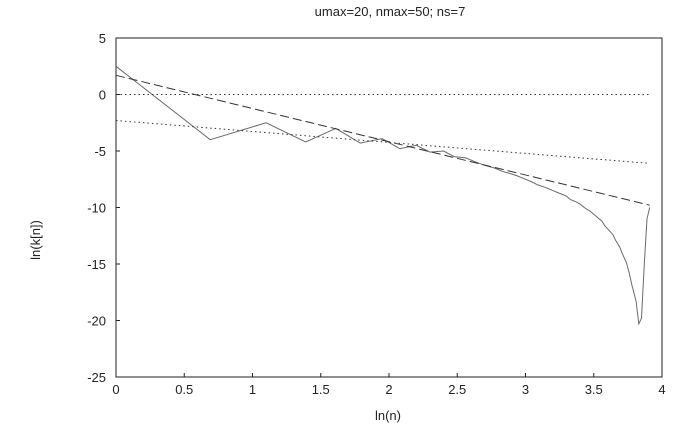  What do you see at coordinates (388, 415) in the screenshot?
I see `x-axis-label: ln(n)` at bounding box center [388, 415].